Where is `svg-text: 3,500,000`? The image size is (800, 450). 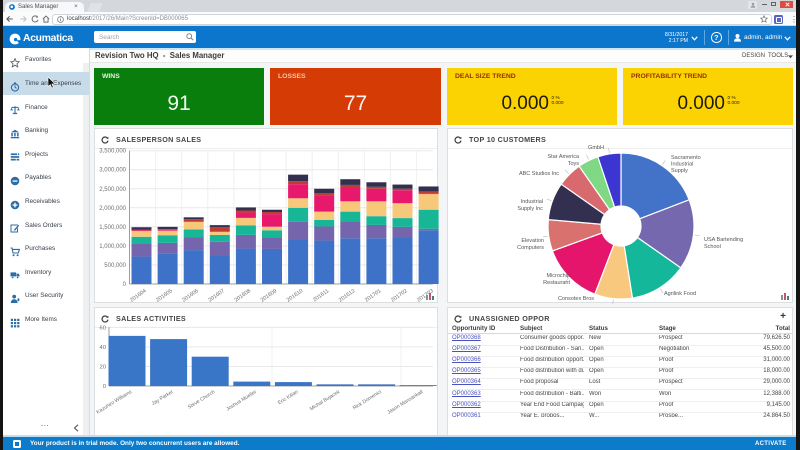
svg-text: 3,500,000 is located at coordinates (112, 152).